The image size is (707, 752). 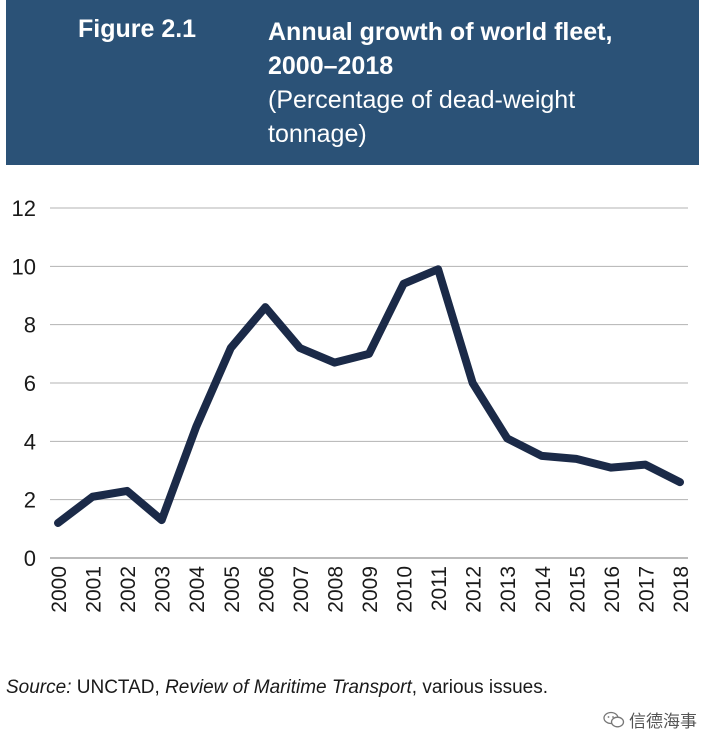 I want to click on x-tick-label: 2002, so click(x=128, y=589).